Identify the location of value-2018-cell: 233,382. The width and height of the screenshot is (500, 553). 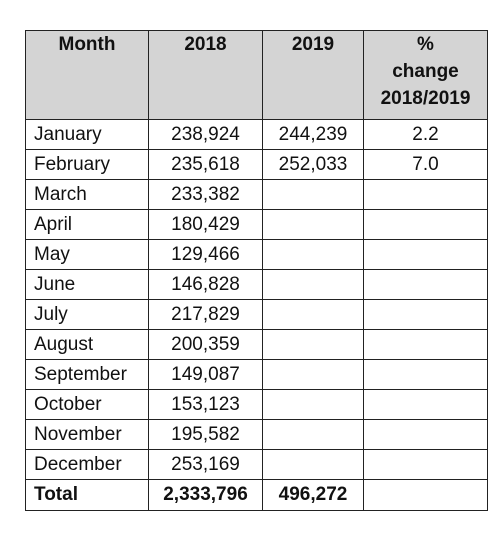
(205, 194).